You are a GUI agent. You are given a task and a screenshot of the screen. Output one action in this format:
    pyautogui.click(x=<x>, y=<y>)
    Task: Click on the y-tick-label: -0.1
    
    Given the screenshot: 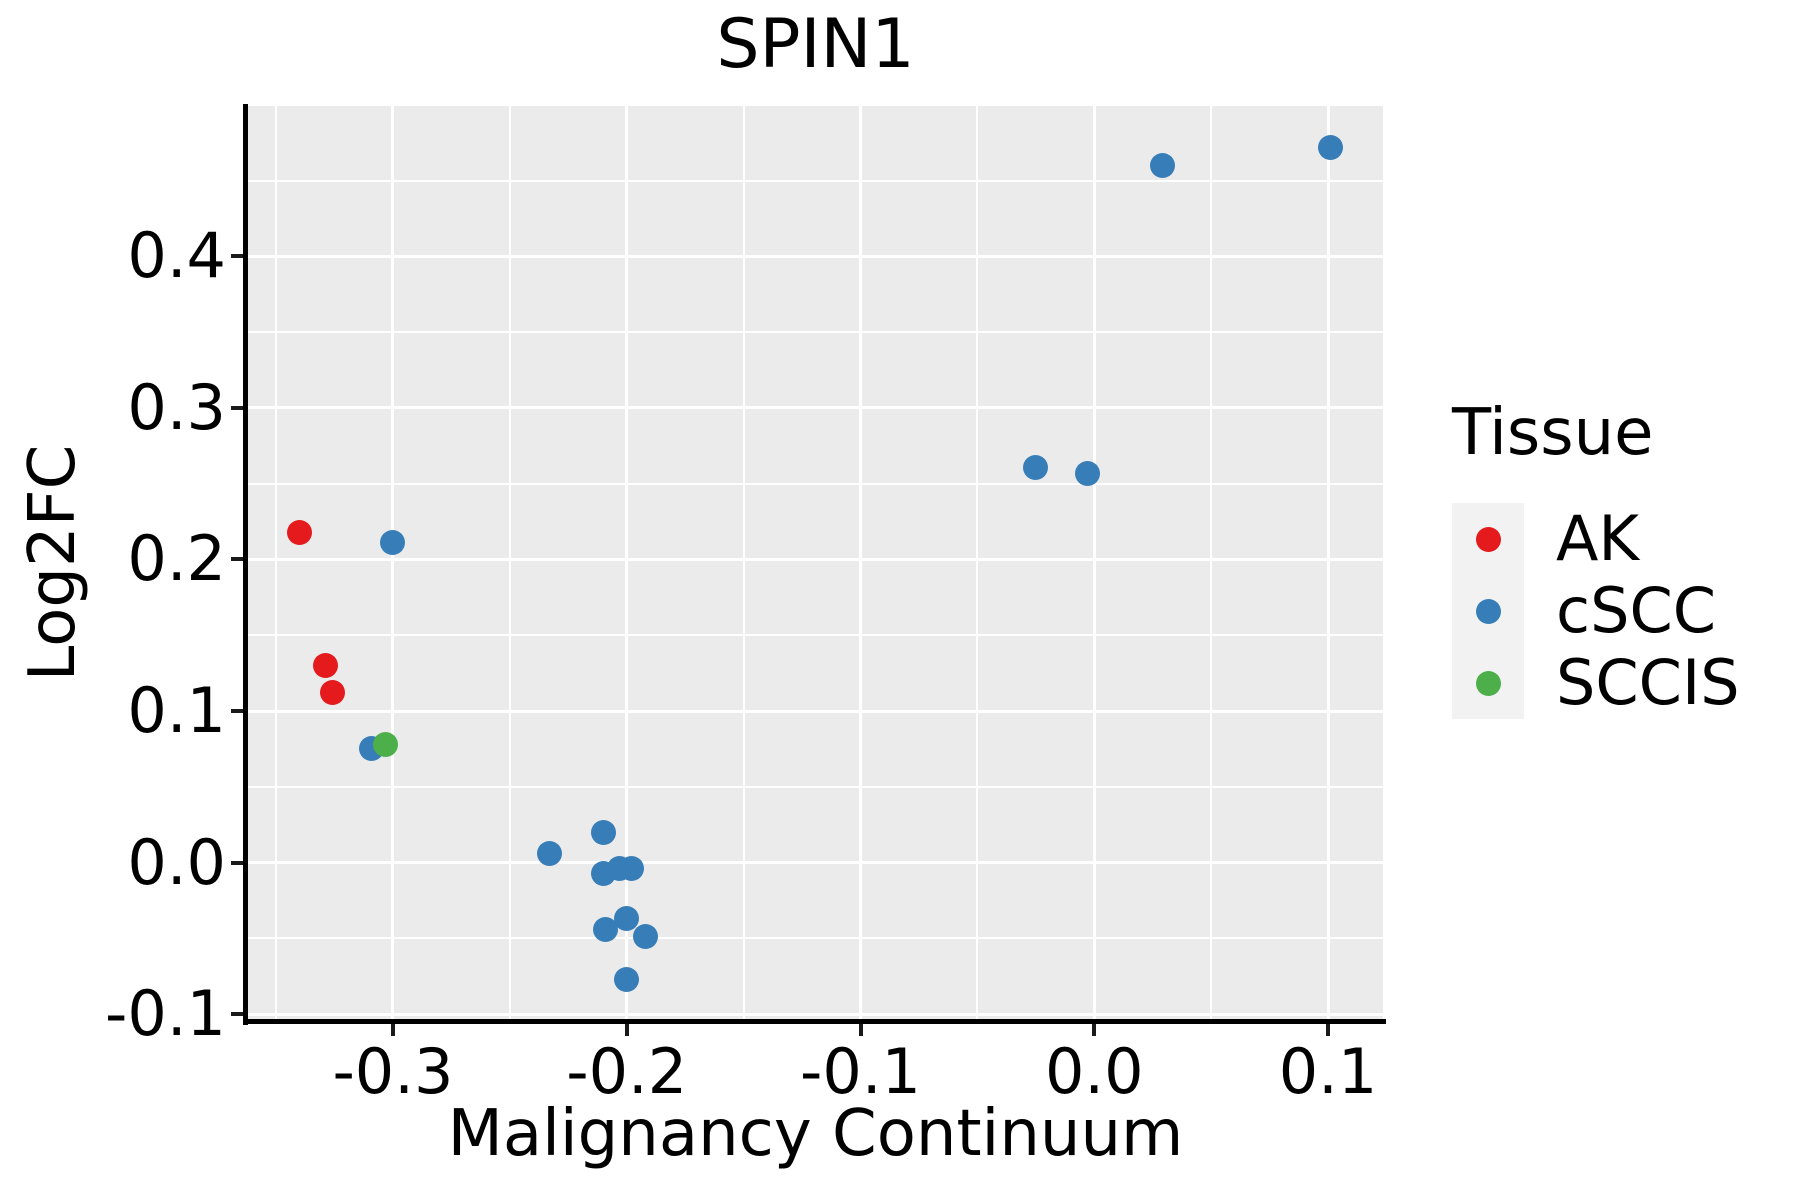 What is the action you would take?
    pyautogui.click(x=165, y=1014)
    